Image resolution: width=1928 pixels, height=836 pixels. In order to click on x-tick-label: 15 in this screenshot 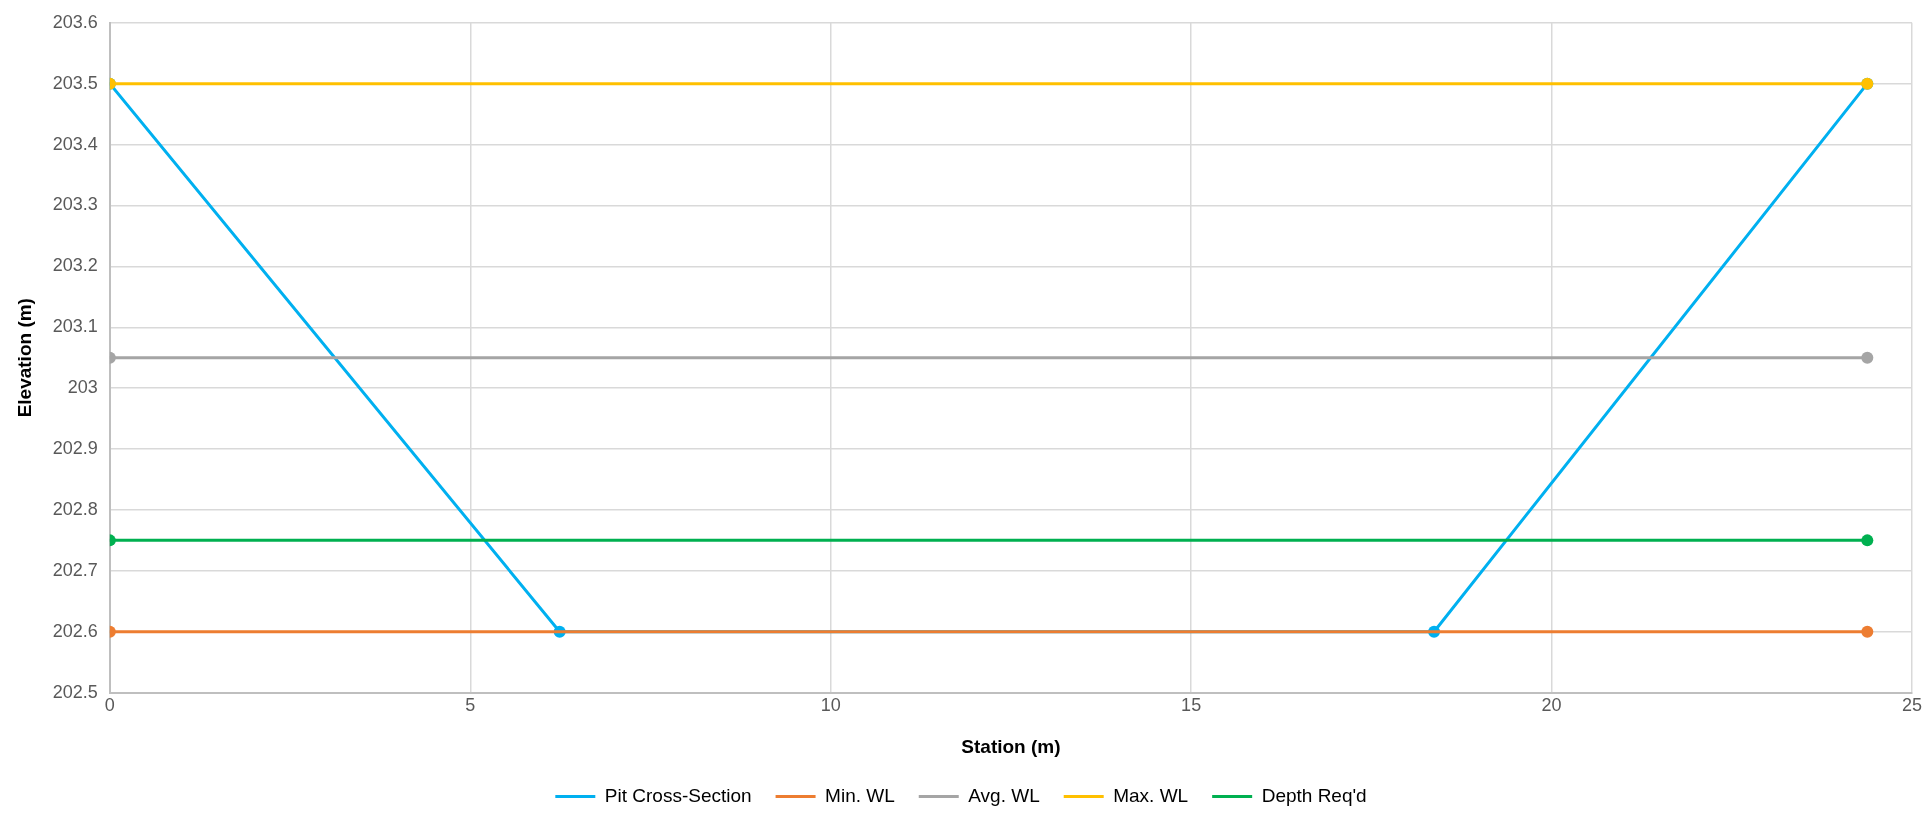, I will do `click(1191, 705)`.